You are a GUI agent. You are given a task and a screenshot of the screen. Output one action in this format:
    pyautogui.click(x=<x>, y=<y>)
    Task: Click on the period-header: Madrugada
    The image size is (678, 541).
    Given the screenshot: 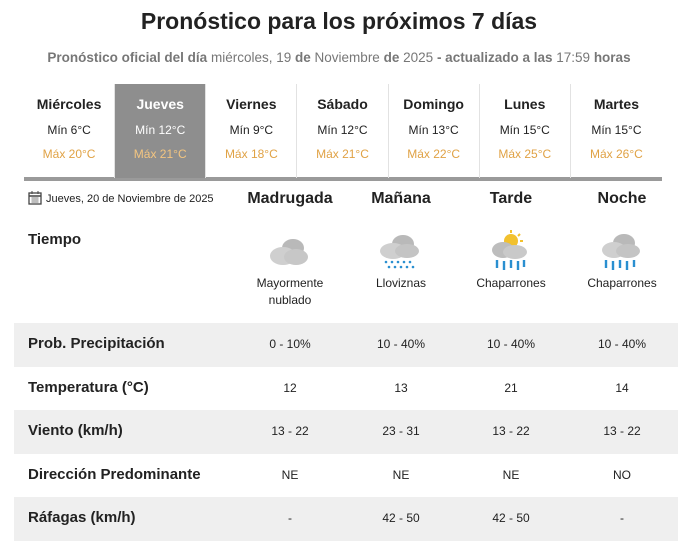 What is the action you would take?
    pyautogui.click(x=290, y=198)
    